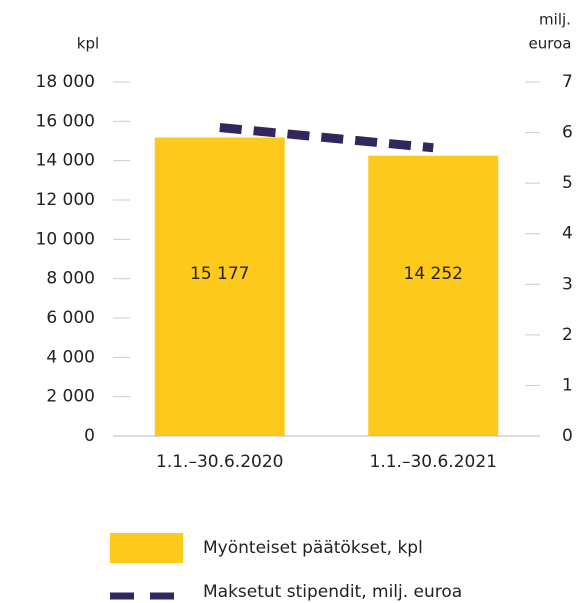  What do you see at coordinates (65, 239) in the screenshot?
I see `y-tick-label: 10 000` at bounding box center [65, 239].